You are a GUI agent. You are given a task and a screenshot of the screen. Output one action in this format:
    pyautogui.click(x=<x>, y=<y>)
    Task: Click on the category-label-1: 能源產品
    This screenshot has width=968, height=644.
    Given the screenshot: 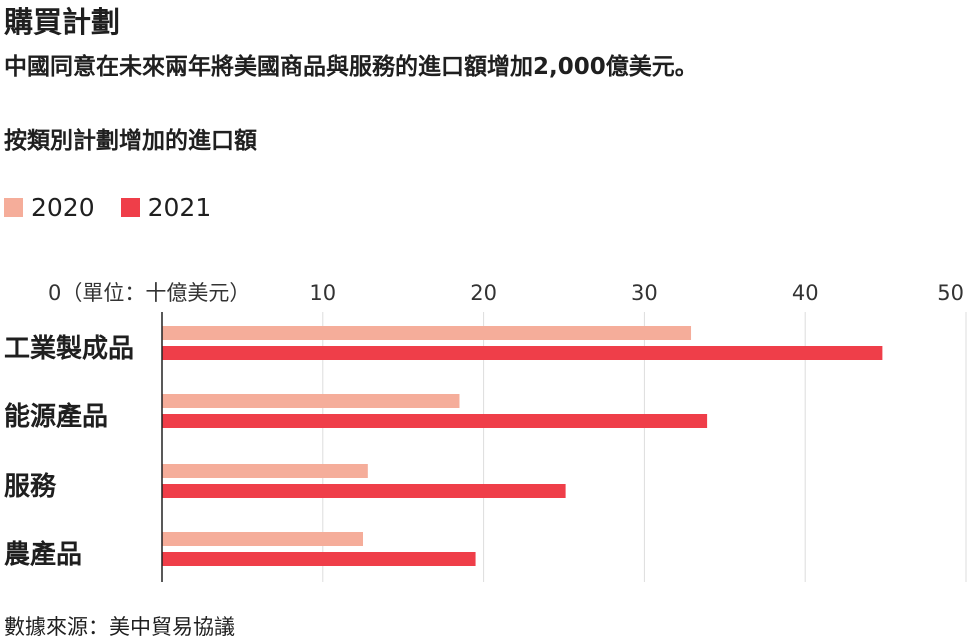 What is the action you would take?
    pyautogui.click(x=56, y=416)
    